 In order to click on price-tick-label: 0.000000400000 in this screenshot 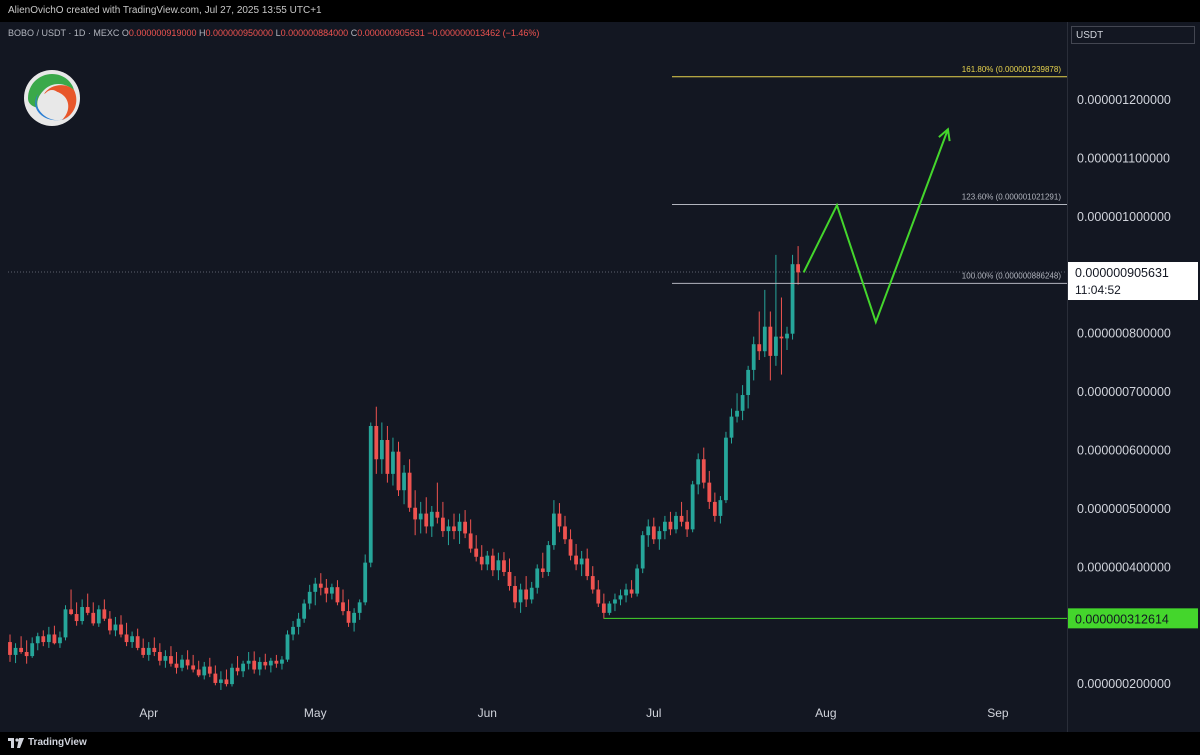, I will do `click(1124, 567)`.